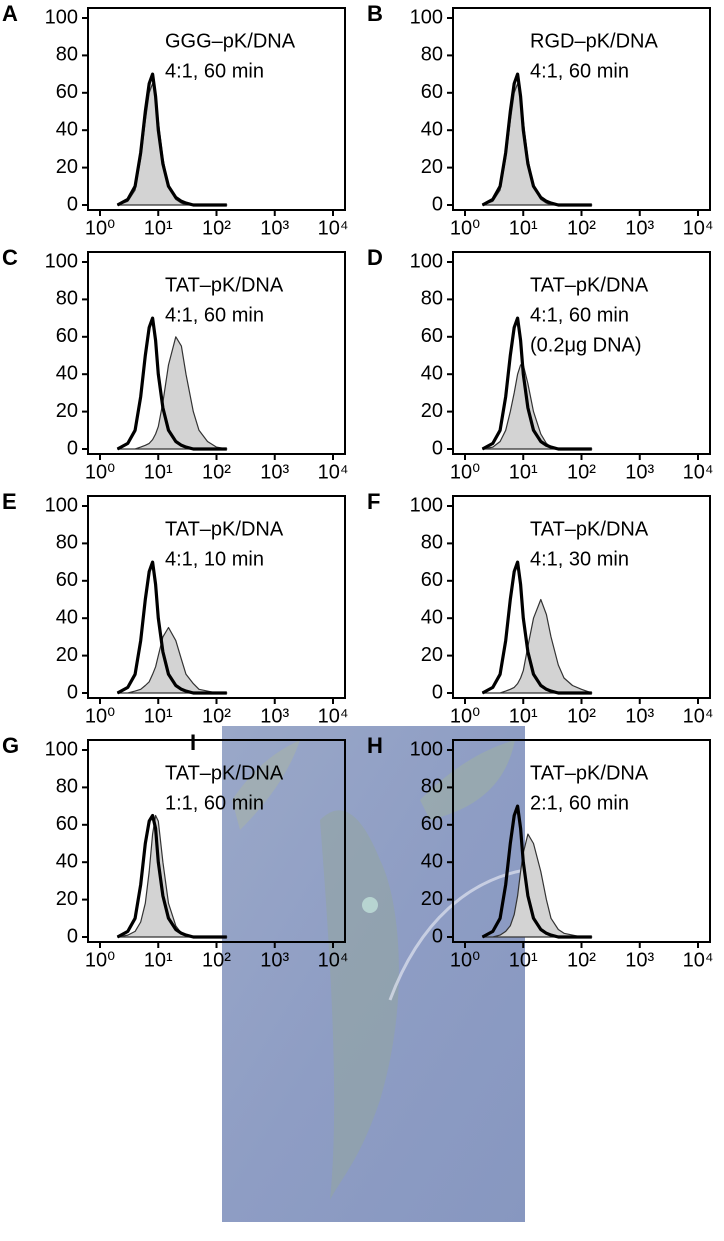 This screenshot has width=724, height=1241. What do you see at coordinates (214, 803) in the screenshot?
I see `annotation: 1:1, 60 min` at bounding box center [214, 803].